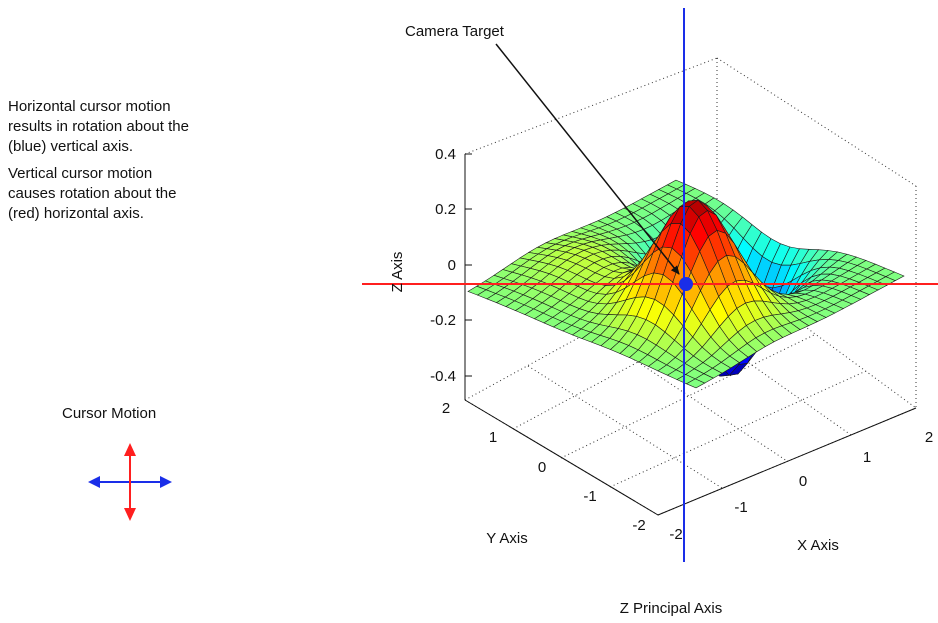  What do you see at coordinates (818, 545) in the screenshot?
I see `x-axis-label: X Axis` at bounding box center [818, 545].